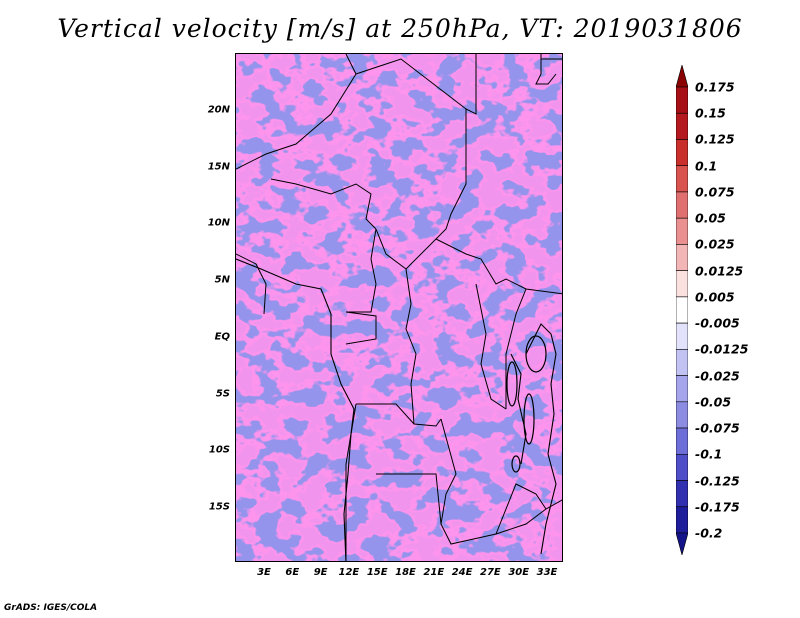 The image size is (800, 618). I want to click on credit-text: GrADS: IGES/COLA, so click(51, 608).